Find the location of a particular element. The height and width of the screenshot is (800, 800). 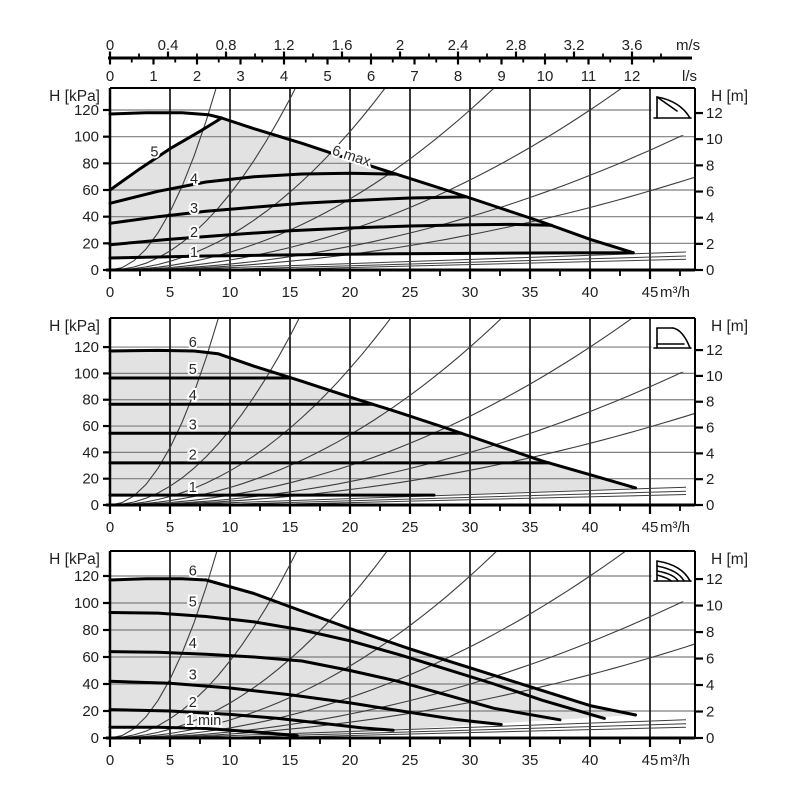

ms-tick-label: 2.4 is located at coordinates (458, 45).